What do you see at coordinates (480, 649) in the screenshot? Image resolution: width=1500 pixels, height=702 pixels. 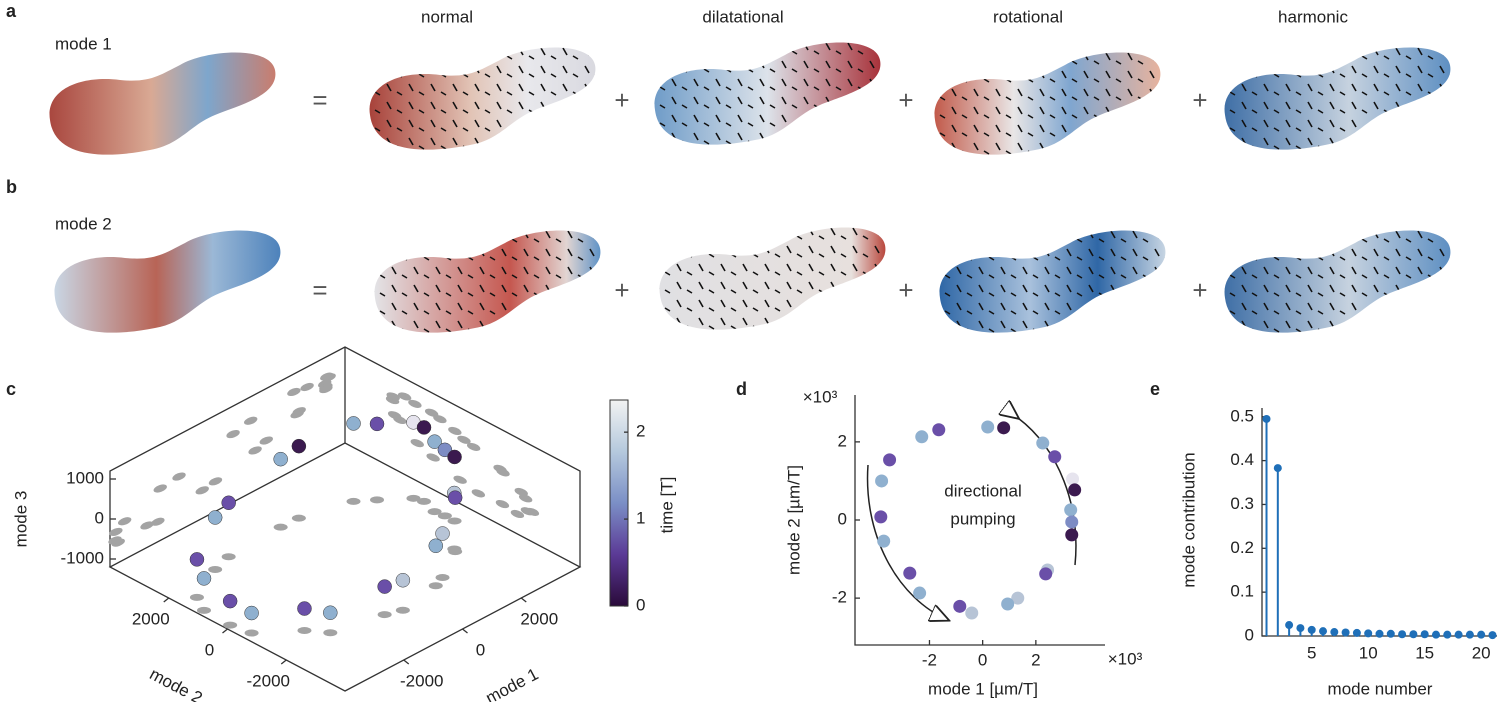 I see `x-tick-label: 0` at bounding box center [480, 649].